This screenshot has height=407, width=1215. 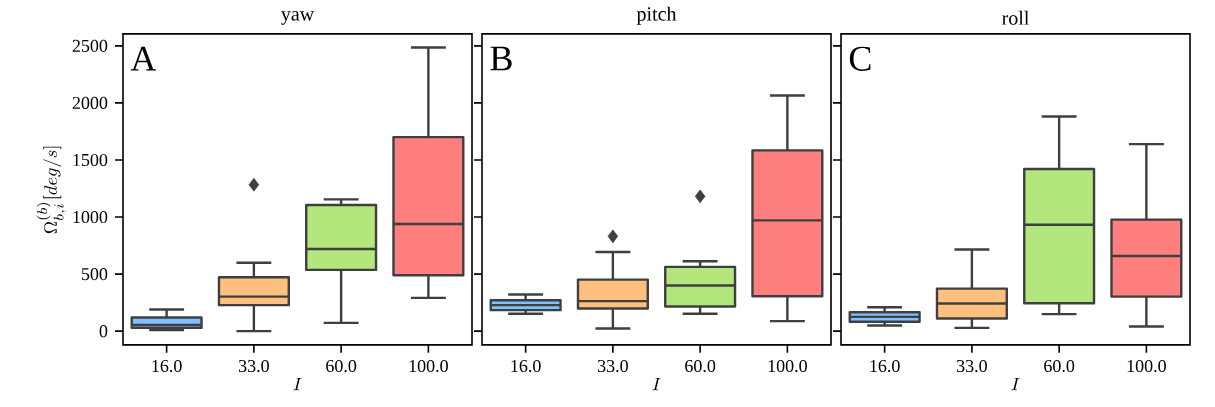 I want to click on annotation: C, so click(x=860, y=58).